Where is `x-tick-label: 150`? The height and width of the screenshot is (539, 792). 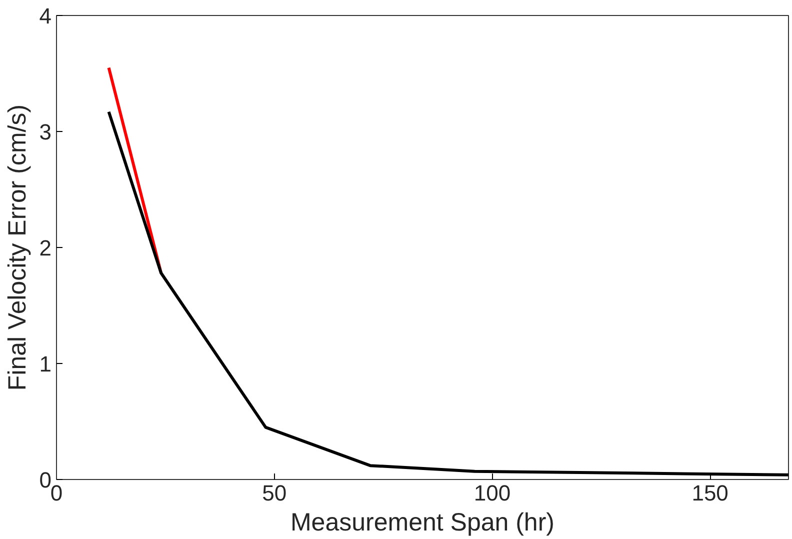 x-tick-label: 150 is located at coordinates (710, 493).